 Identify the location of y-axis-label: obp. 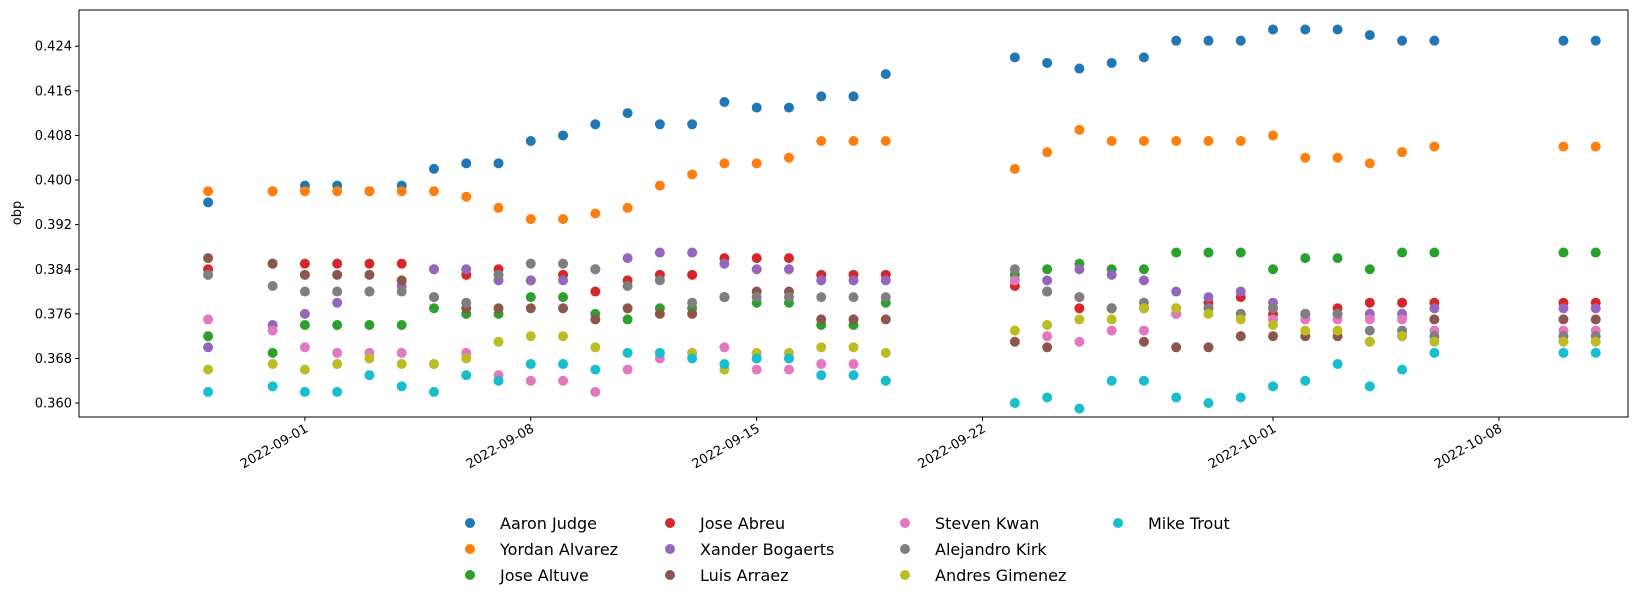
(17, 213).